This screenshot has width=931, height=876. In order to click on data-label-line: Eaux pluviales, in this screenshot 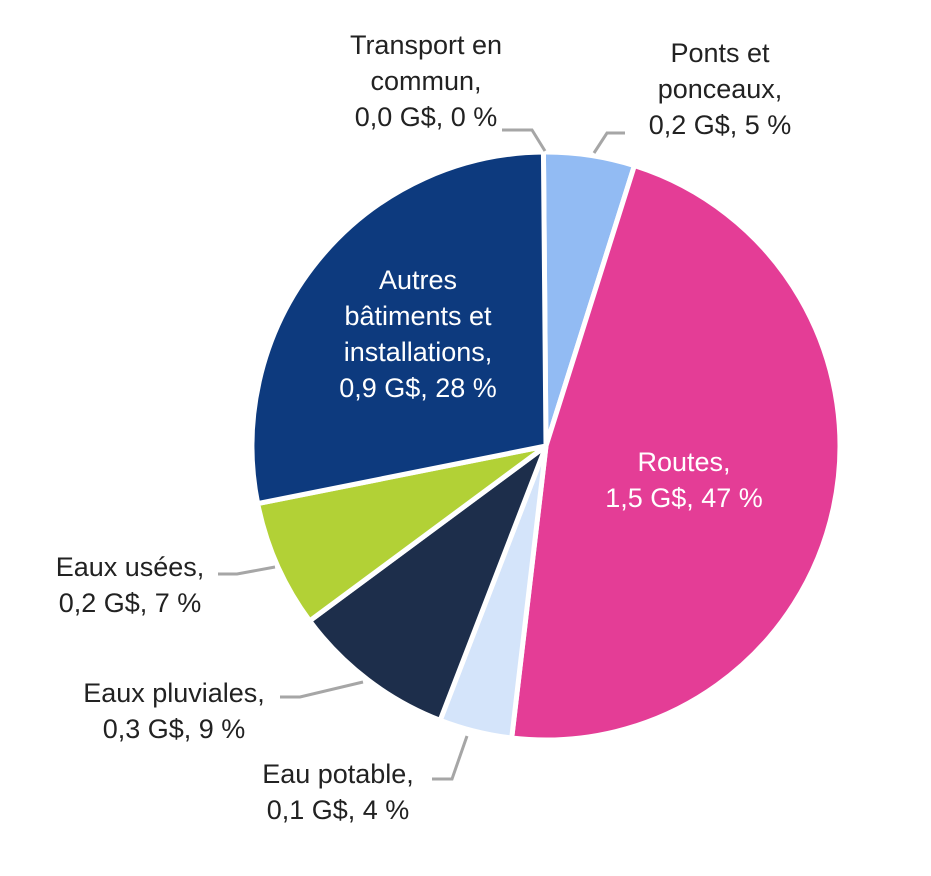, I will do `click(174, 693)`.